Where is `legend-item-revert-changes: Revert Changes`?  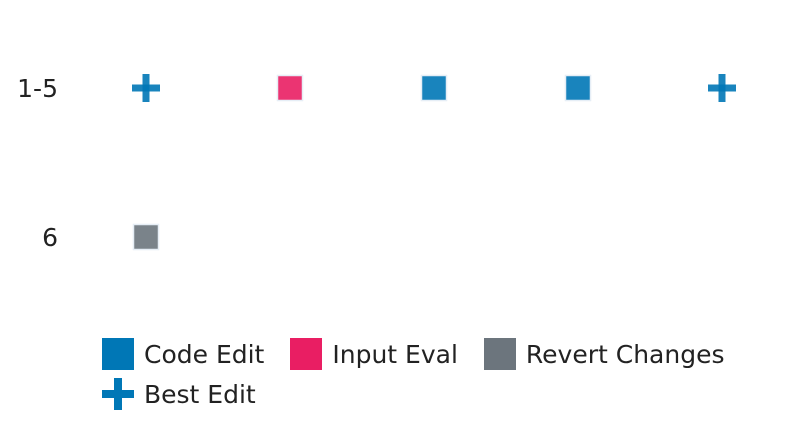
legend-item-revert-changes: Revert Changes is located at coordinates (604, 354).